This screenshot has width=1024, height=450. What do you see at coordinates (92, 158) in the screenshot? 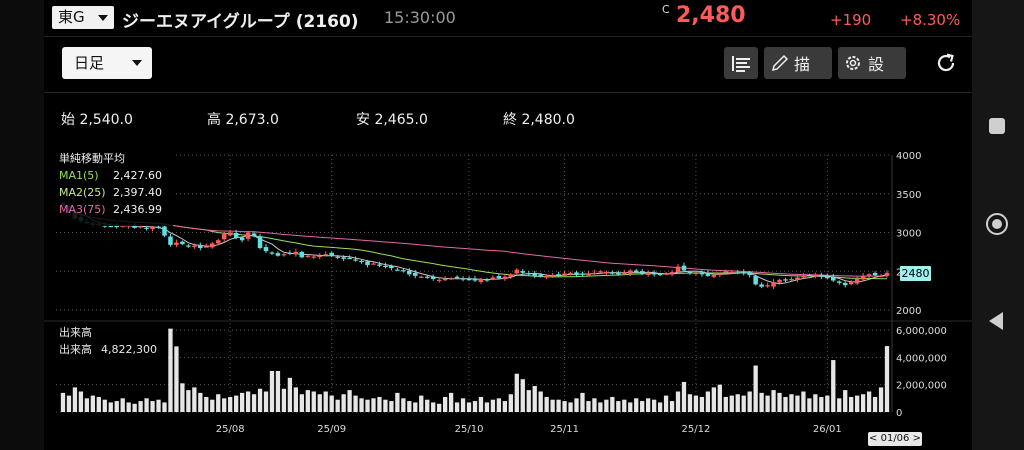
I see `ma-legend-title: 単純移動平均` at bounding box center [92, 158].